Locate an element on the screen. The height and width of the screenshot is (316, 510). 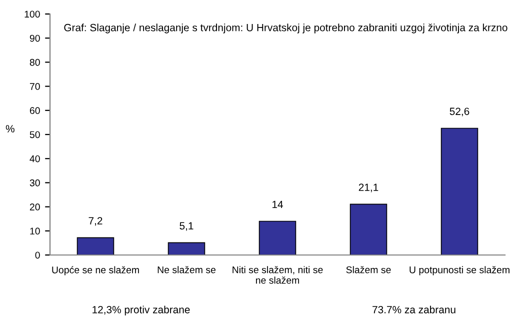
data-label: 21,1 is located at coordinates (368, 188).